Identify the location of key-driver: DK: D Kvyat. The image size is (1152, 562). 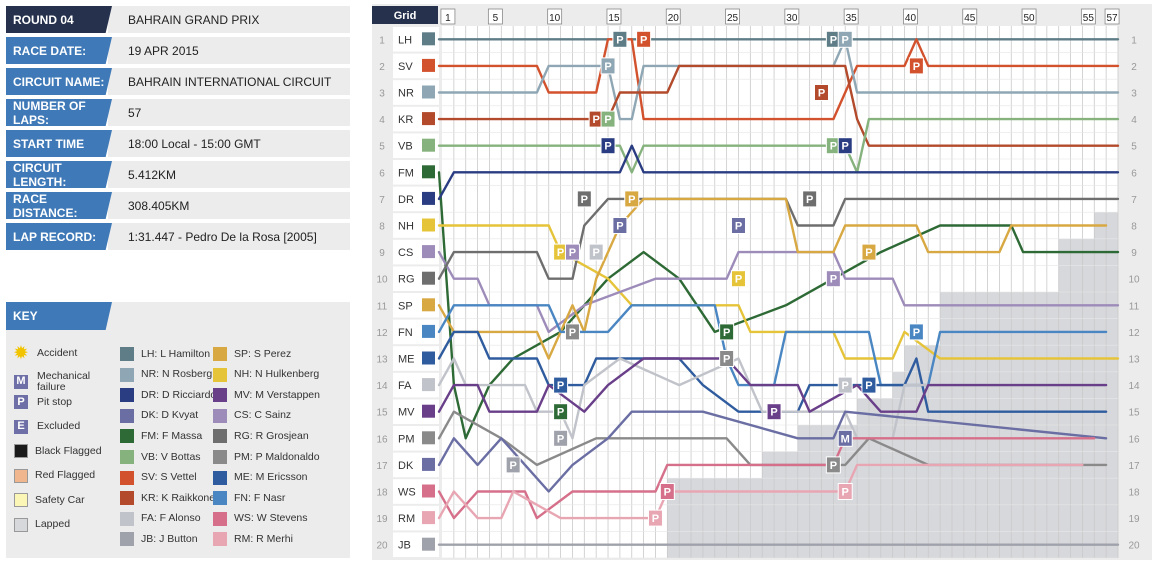
(159, 415).